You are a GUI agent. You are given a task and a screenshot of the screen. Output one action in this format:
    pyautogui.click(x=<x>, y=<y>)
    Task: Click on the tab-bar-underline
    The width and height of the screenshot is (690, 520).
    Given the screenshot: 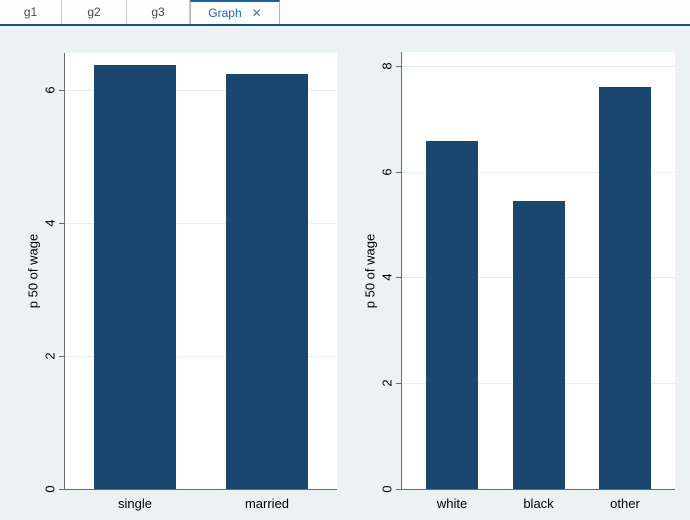 What is the action you would take?
    pyautogui.click(x=345, y=25)
    